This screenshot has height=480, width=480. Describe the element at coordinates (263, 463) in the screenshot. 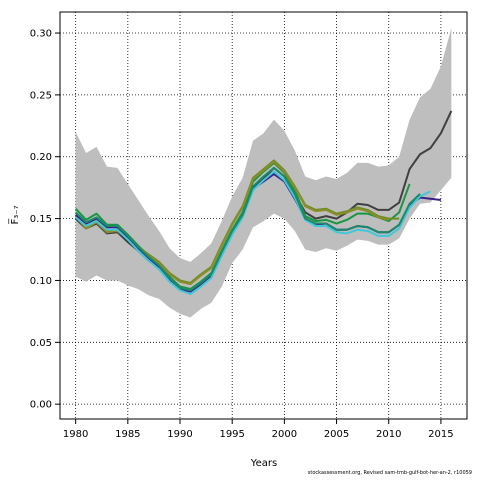

I see `x-axis-label: Years` at that location.